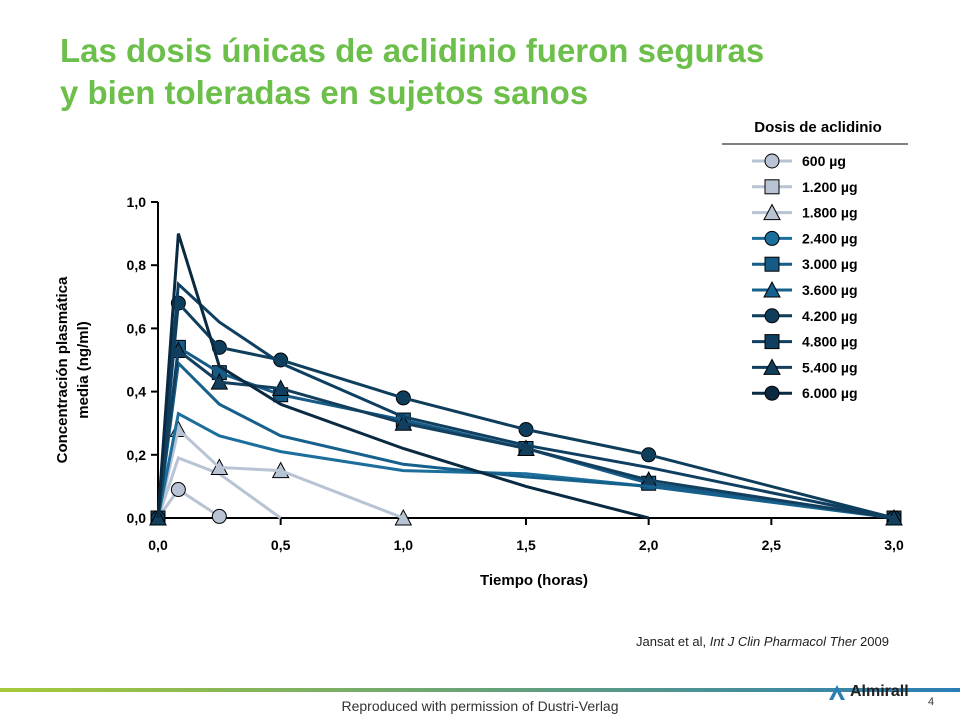 This screenshot has height=720, width=960. I want to click on page-number: 4, so click(931, 702).